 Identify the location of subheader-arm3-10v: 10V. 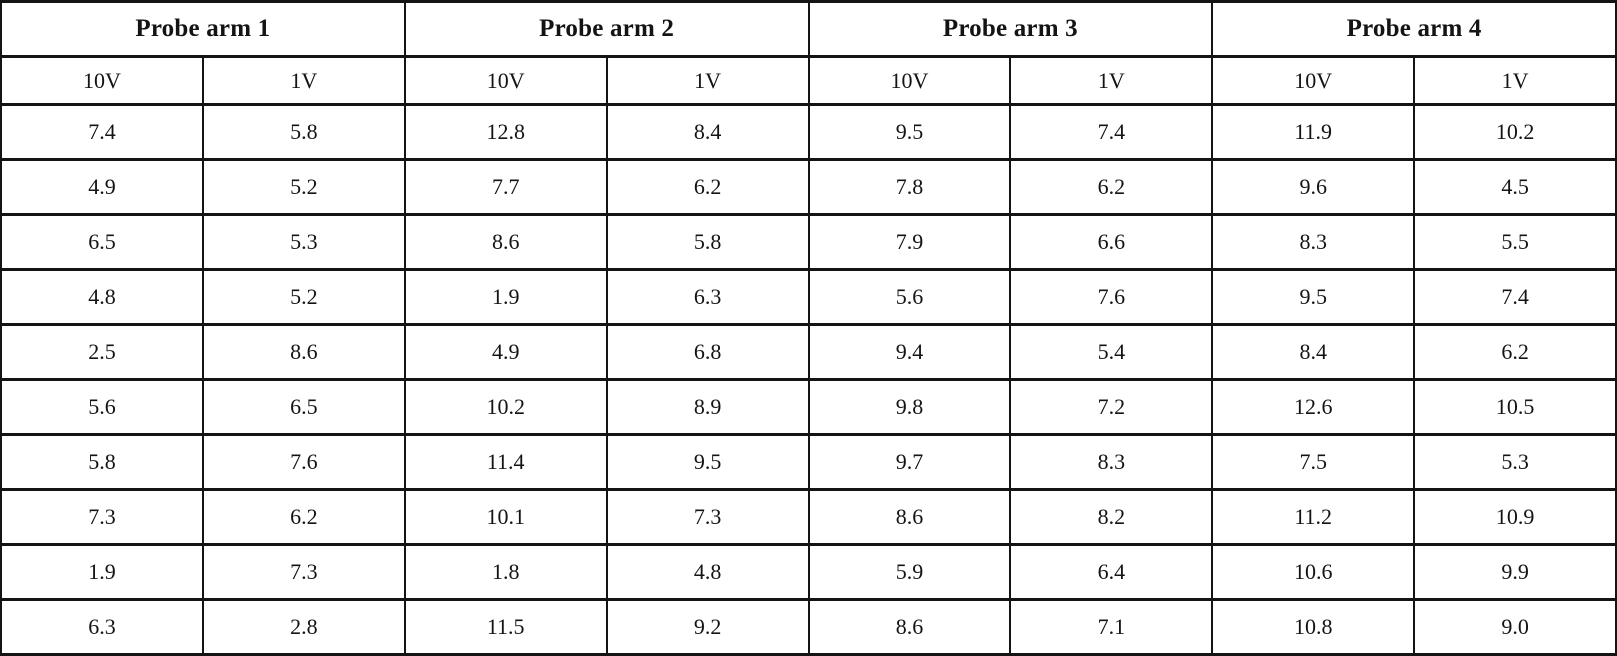
(909, 80).